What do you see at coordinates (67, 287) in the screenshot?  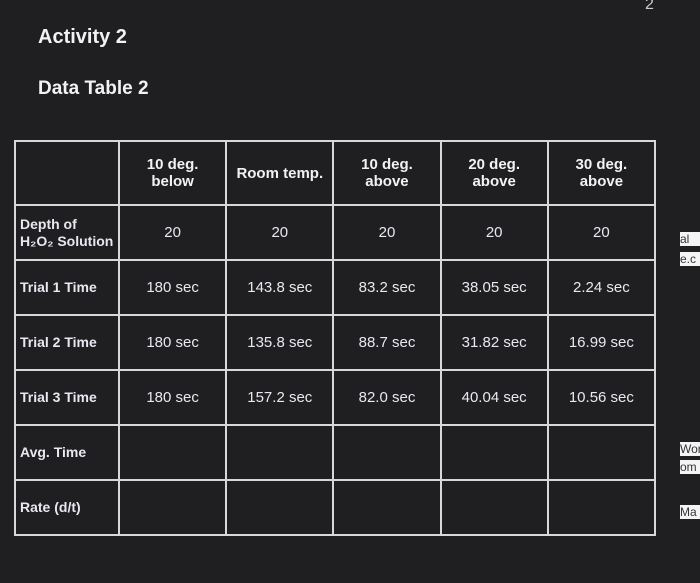 I see `row-label: Trial 1 Time` at bounding box center [67, 287].